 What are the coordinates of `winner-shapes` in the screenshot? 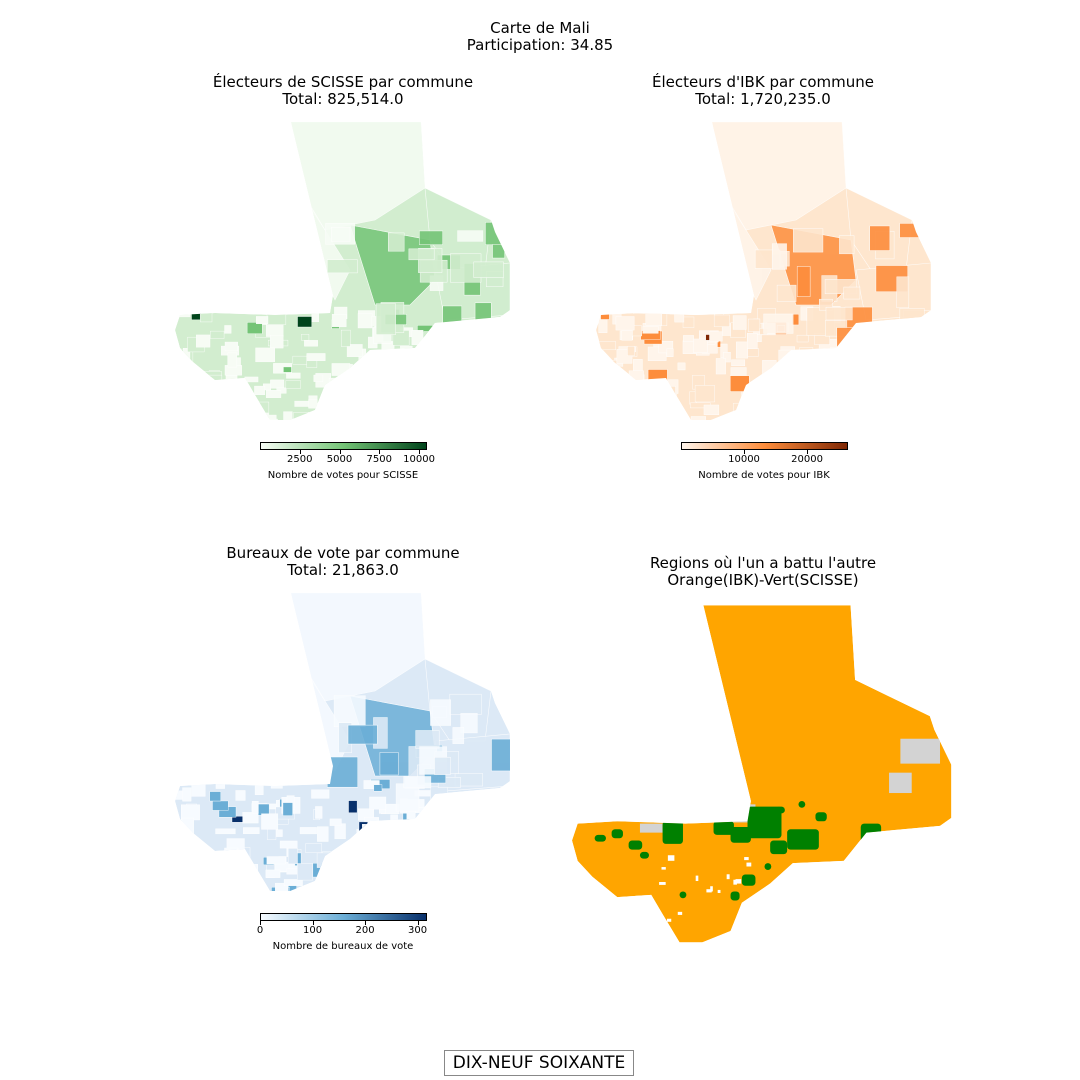 It's located at (762, 774).